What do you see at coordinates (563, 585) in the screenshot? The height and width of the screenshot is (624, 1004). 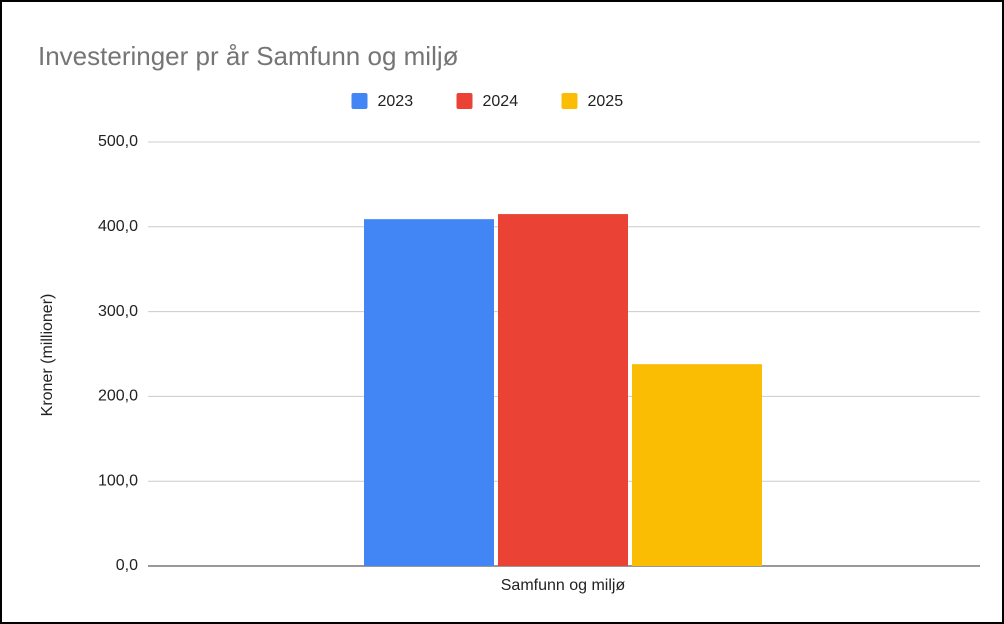 I see `x-tick-label: Samfunn og miljø` at bounding box center [563, 585].